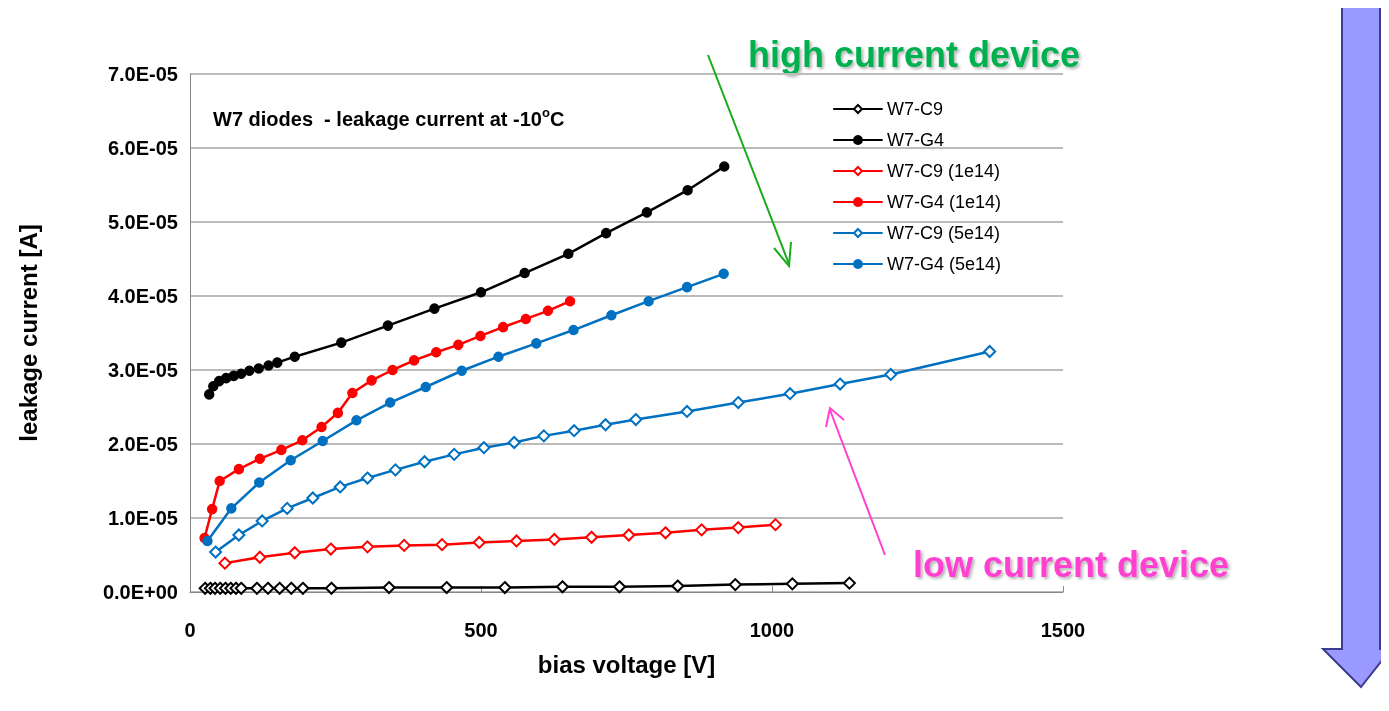  What do you see at coordinates (943, 233) in the screenshot?
I see `legend-label: W7-C9 (5e14)` at bounding box center [943, 233].